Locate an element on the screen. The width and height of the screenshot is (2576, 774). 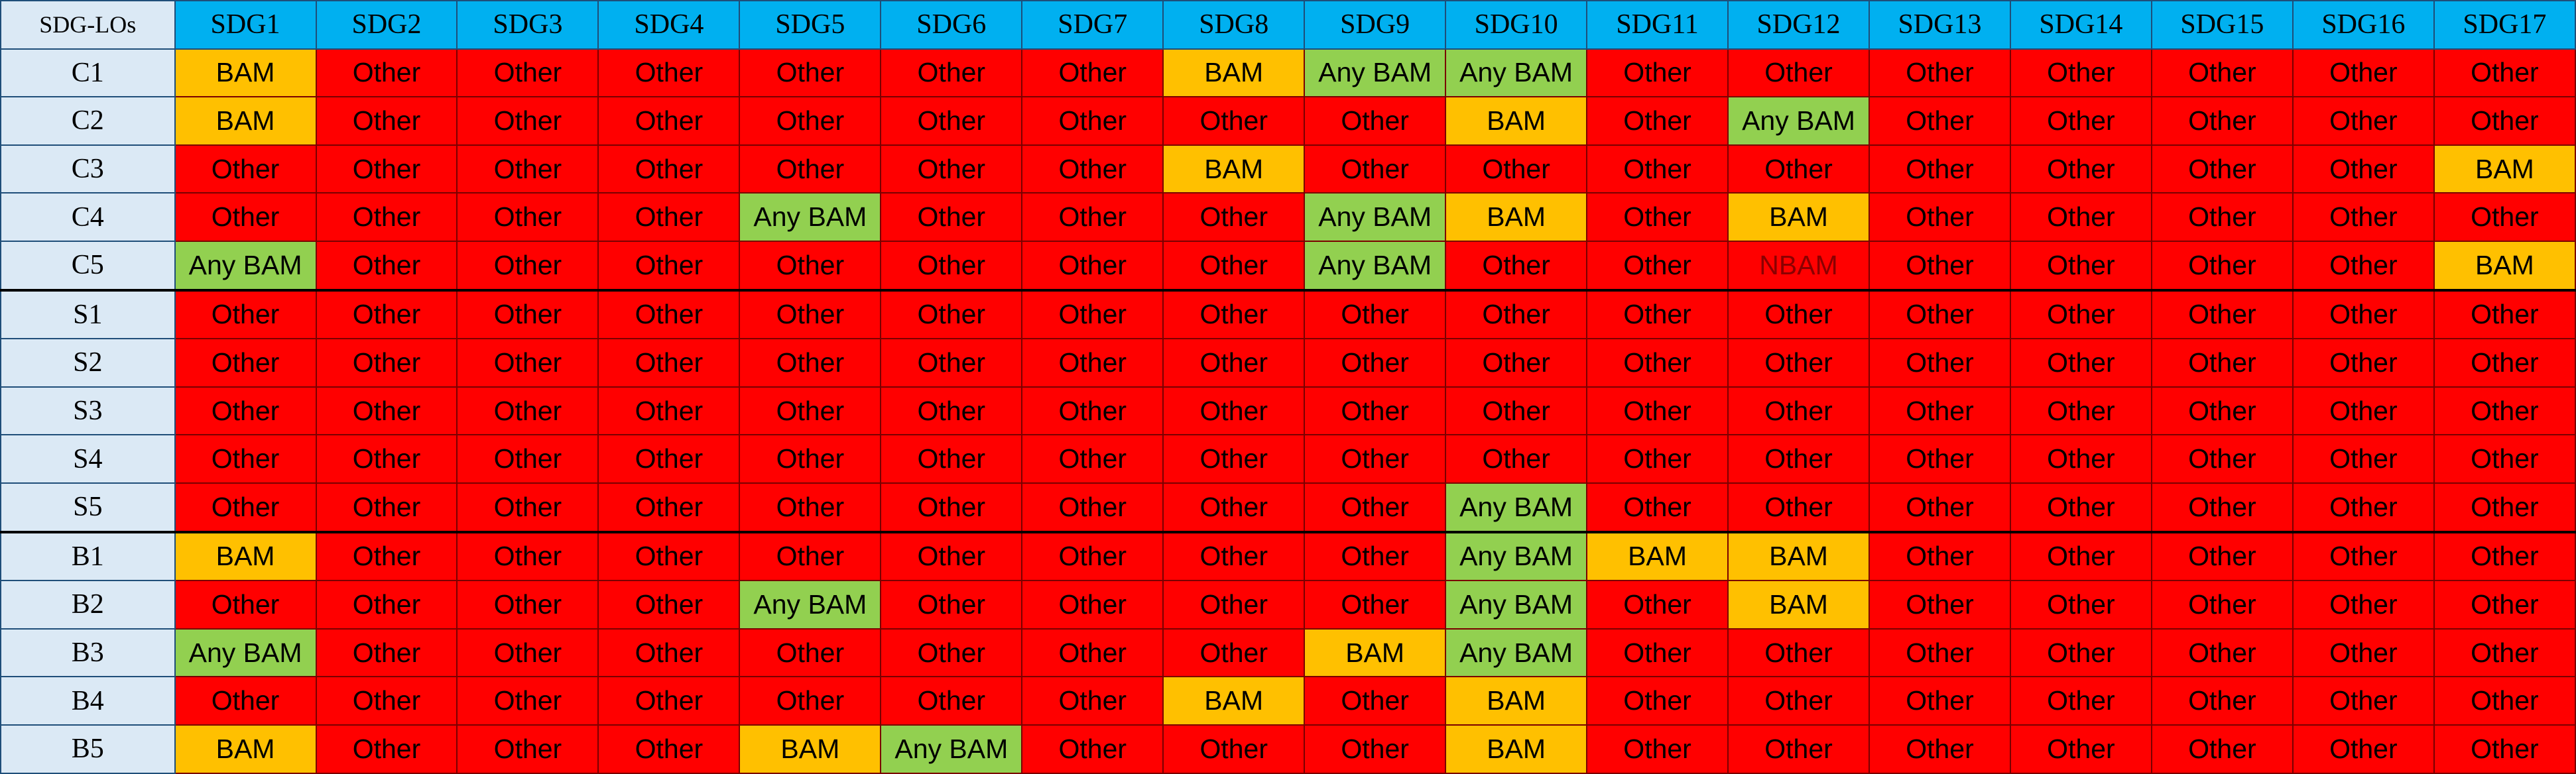
cell-s2-sdg7: Other is located at coordinates (1092, 363).